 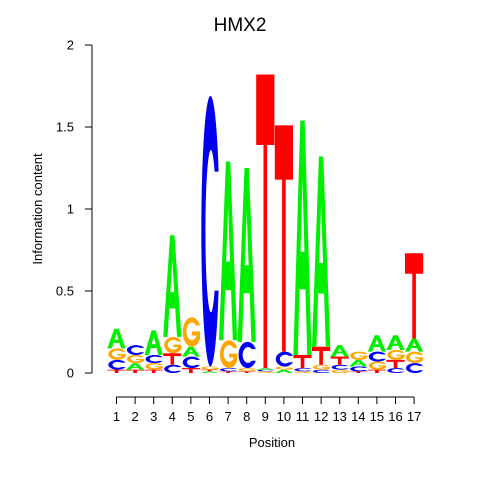 I want to click on y-tick-label: 1.5, so click(x=65, y=127).